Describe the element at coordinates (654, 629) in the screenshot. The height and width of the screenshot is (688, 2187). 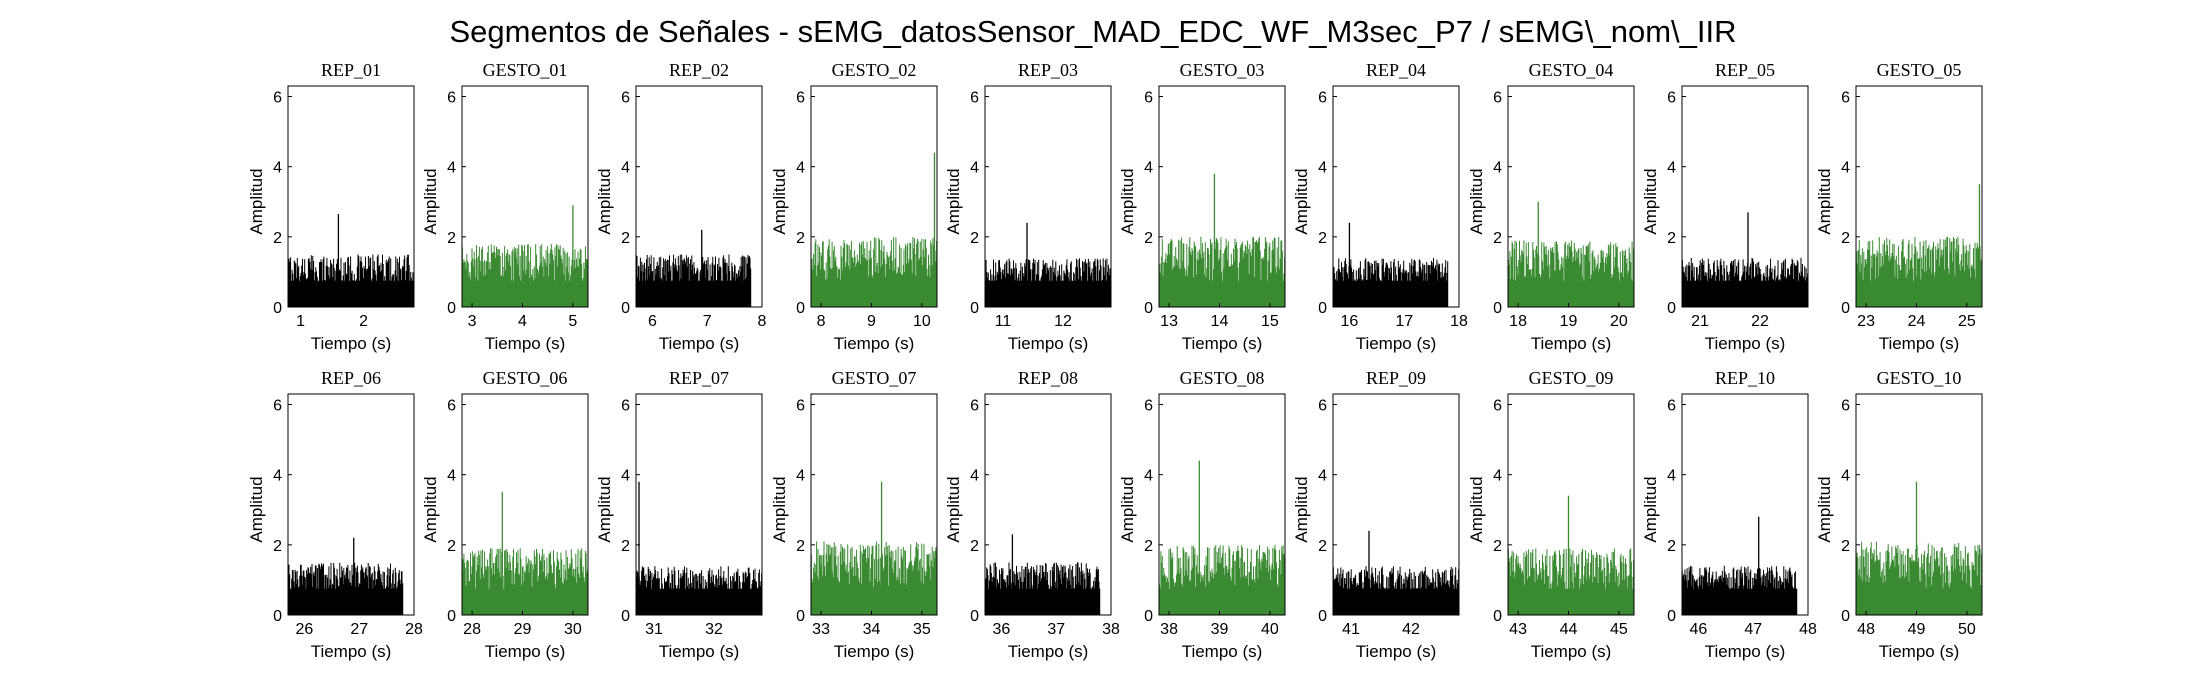
I see `x-tick-label: 31` at that location.